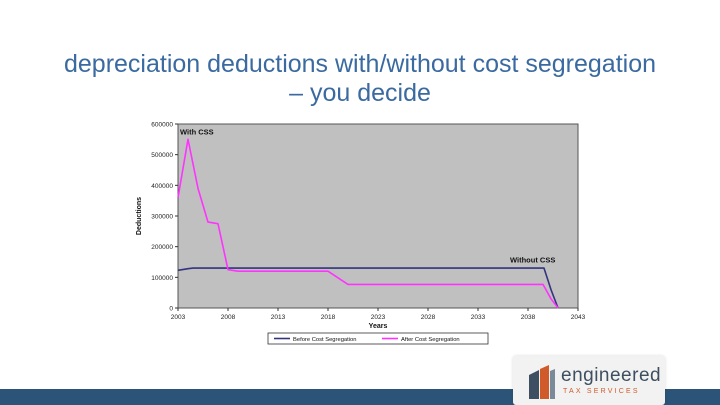  What do you see at coordinates (478, 317) in the screenshot?
I see `x-tick-label: 2033` at bounding box center [478, 317].